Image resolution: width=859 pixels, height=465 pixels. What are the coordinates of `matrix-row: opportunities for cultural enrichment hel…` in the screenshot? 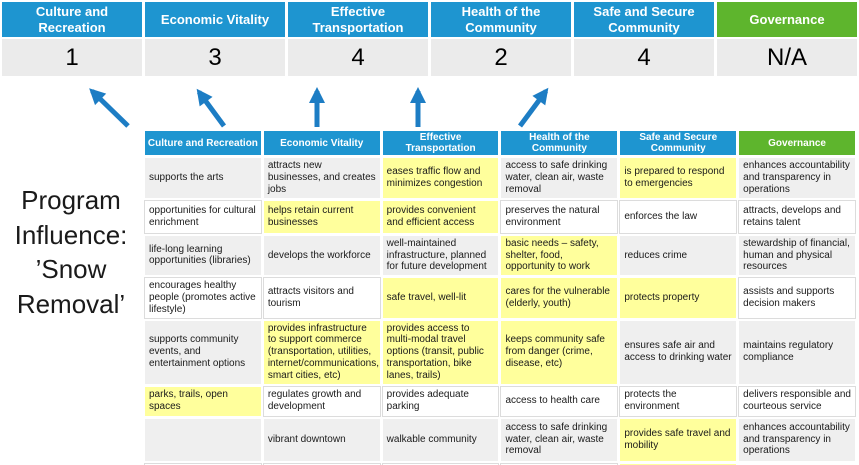 It's located at (500, 216).